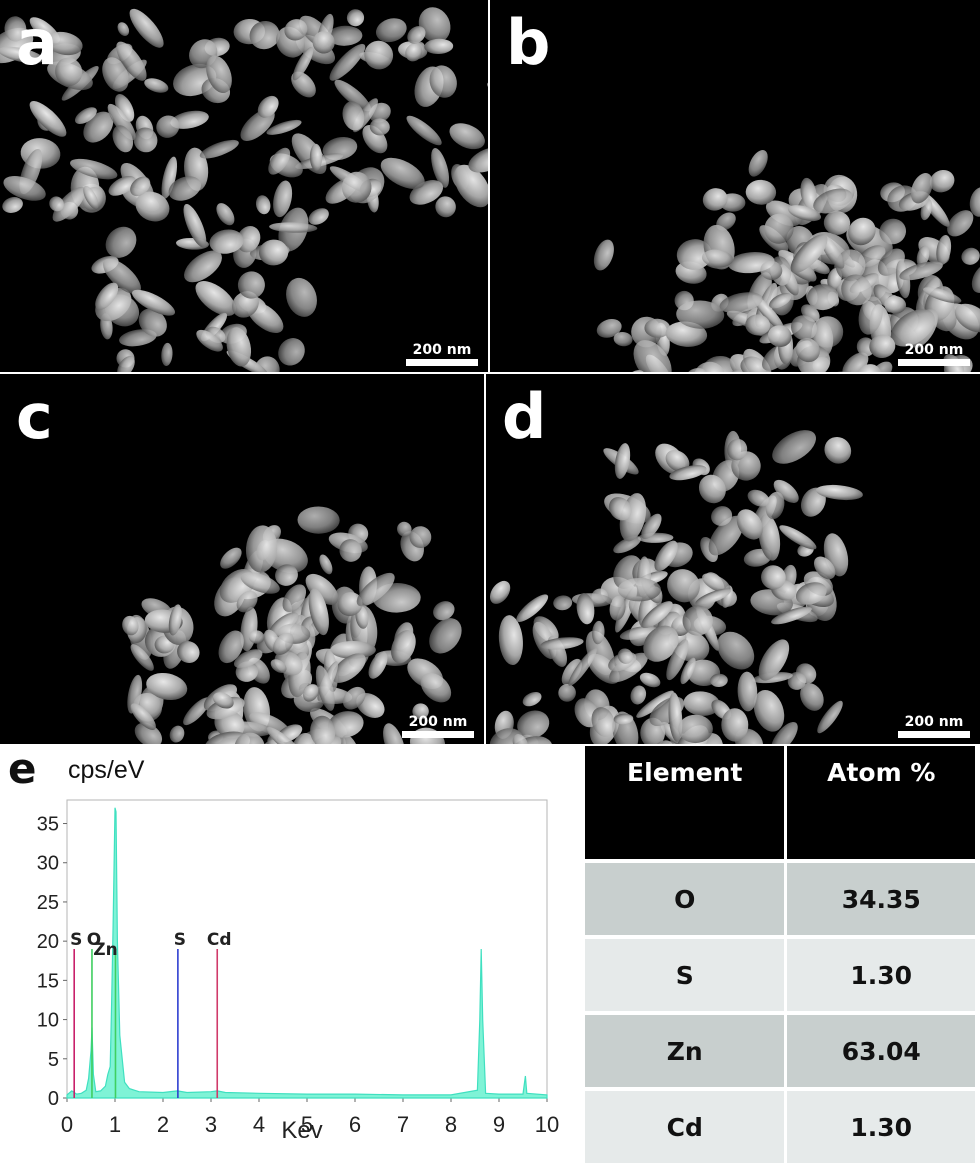 The width and height of the screenshot is (980, 1163). What do you see at coordinates (880, 1051) in the screenshot?
I see `cell-atom-percent: 63.04` at bounding box center [880, 1051].